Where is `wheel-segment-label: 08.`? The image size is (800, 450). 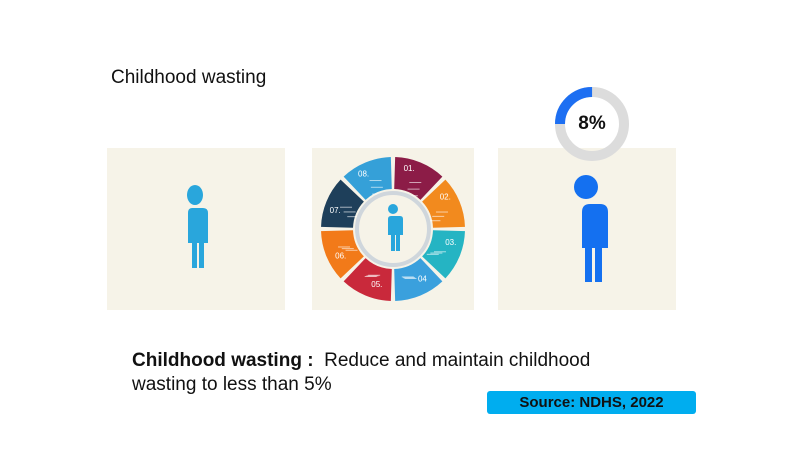
wheel-segment-label: 08. is located at coordinates (363, 174).